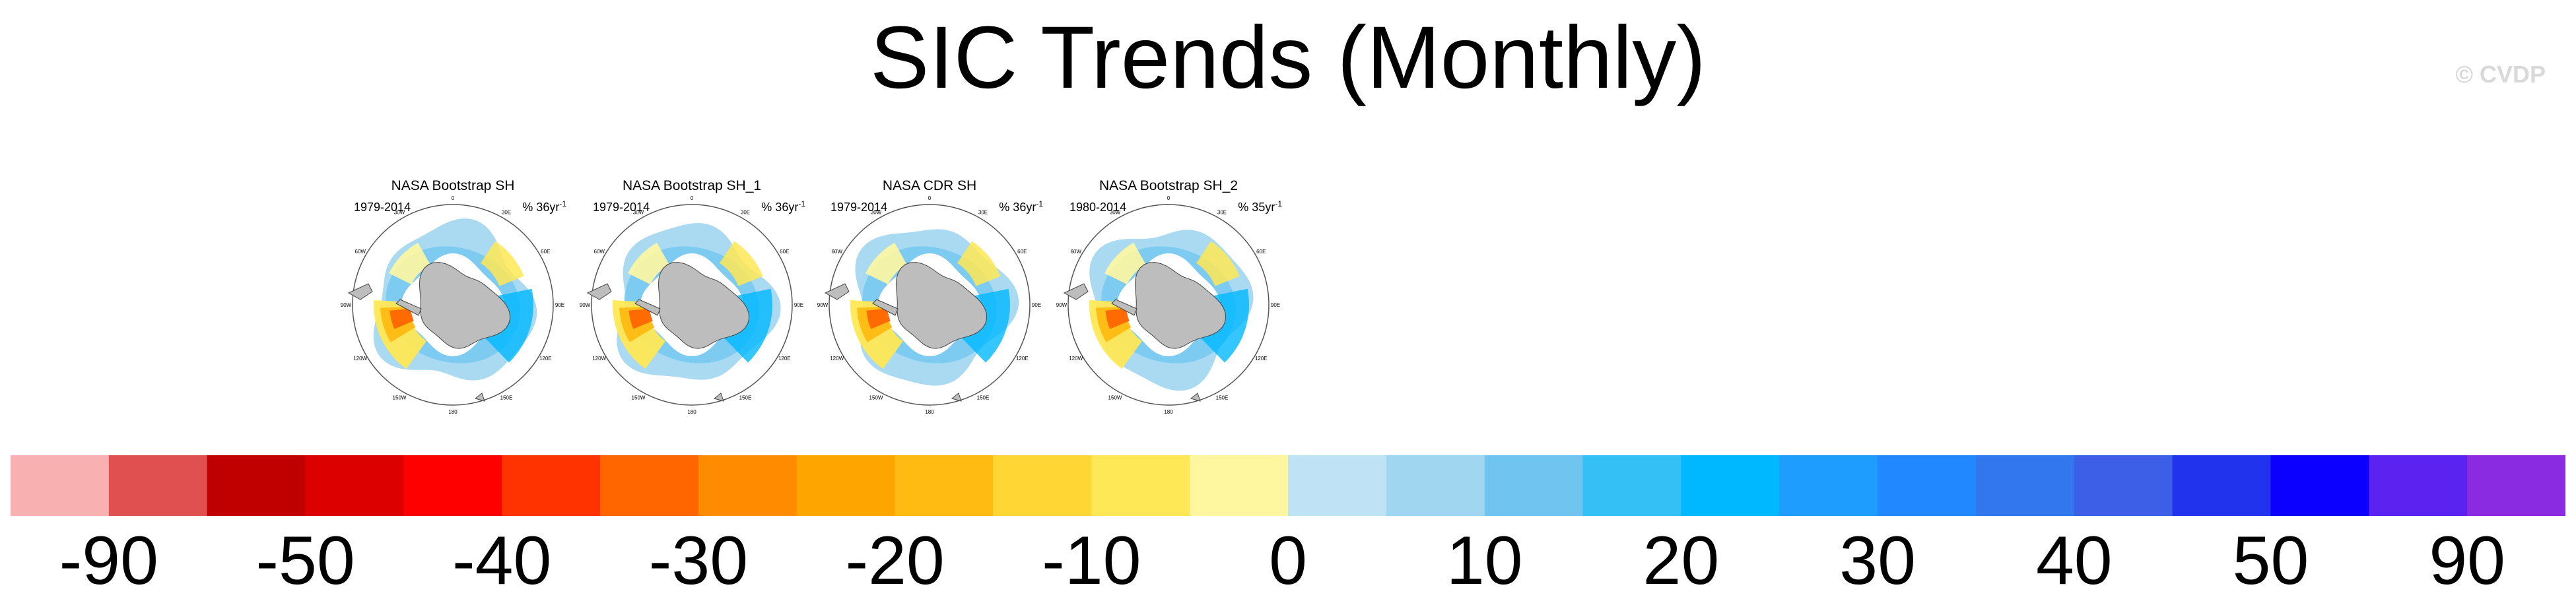  I want to click on colorbar-tick-label: 30, so click(1877, 561).